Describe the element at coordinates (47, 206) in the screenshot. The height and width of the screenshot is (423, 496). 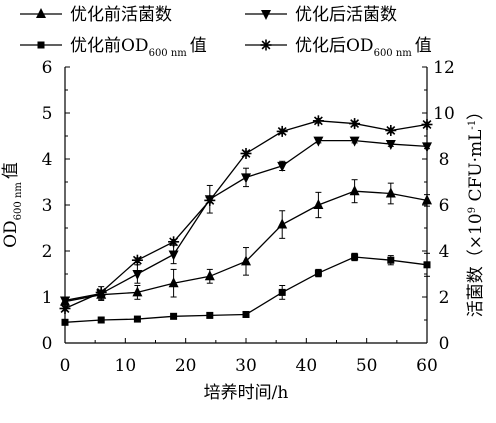
I see `y-left-tick-label: 3` at that location.